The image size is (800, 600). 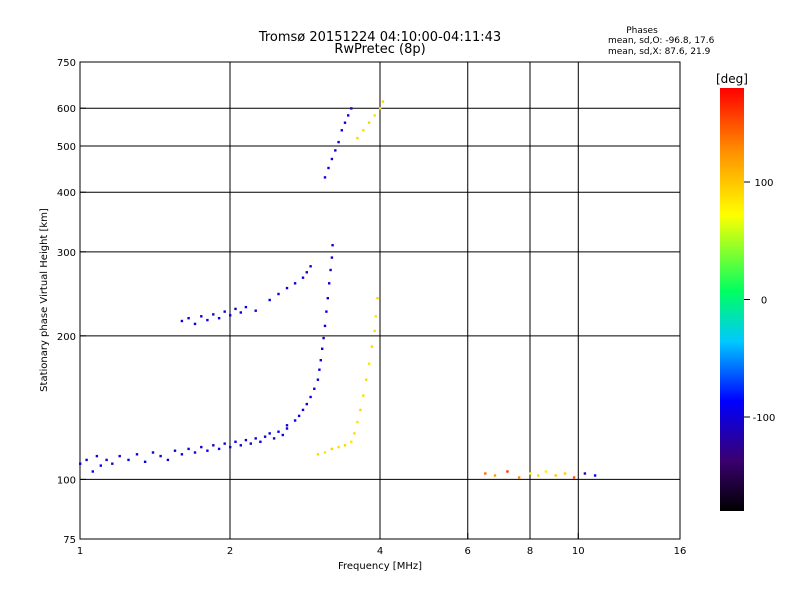 I want to click on x-tick-label: 4, so click(x=380, y=551).